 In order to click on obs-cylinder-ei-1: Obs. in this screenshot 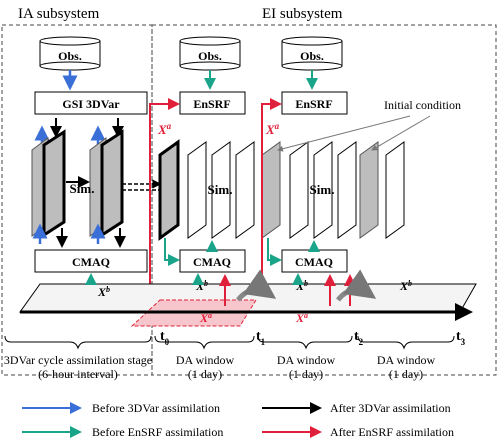, I will do `click(210, 53)`.